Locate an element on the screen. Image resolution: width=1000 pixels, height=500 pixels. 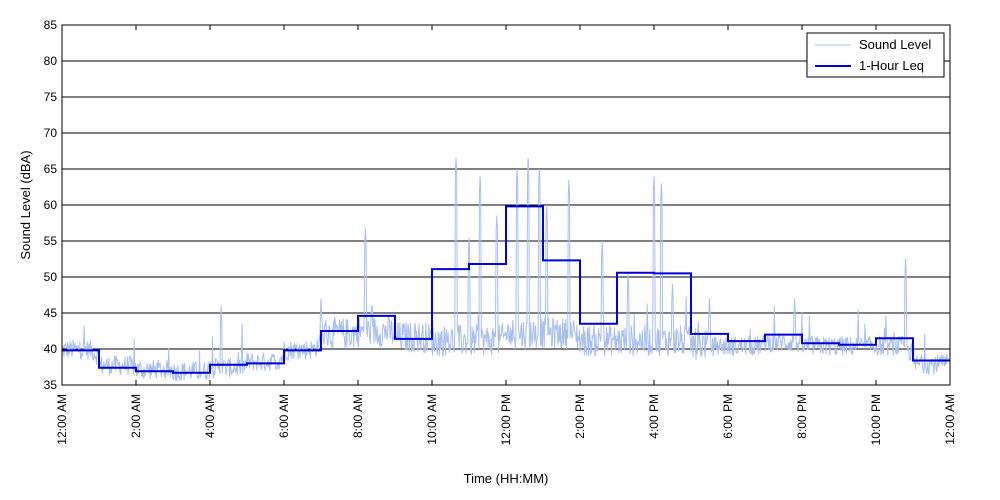
legend-sound-level-label: Sound Level is located at coordinates (895, 44).